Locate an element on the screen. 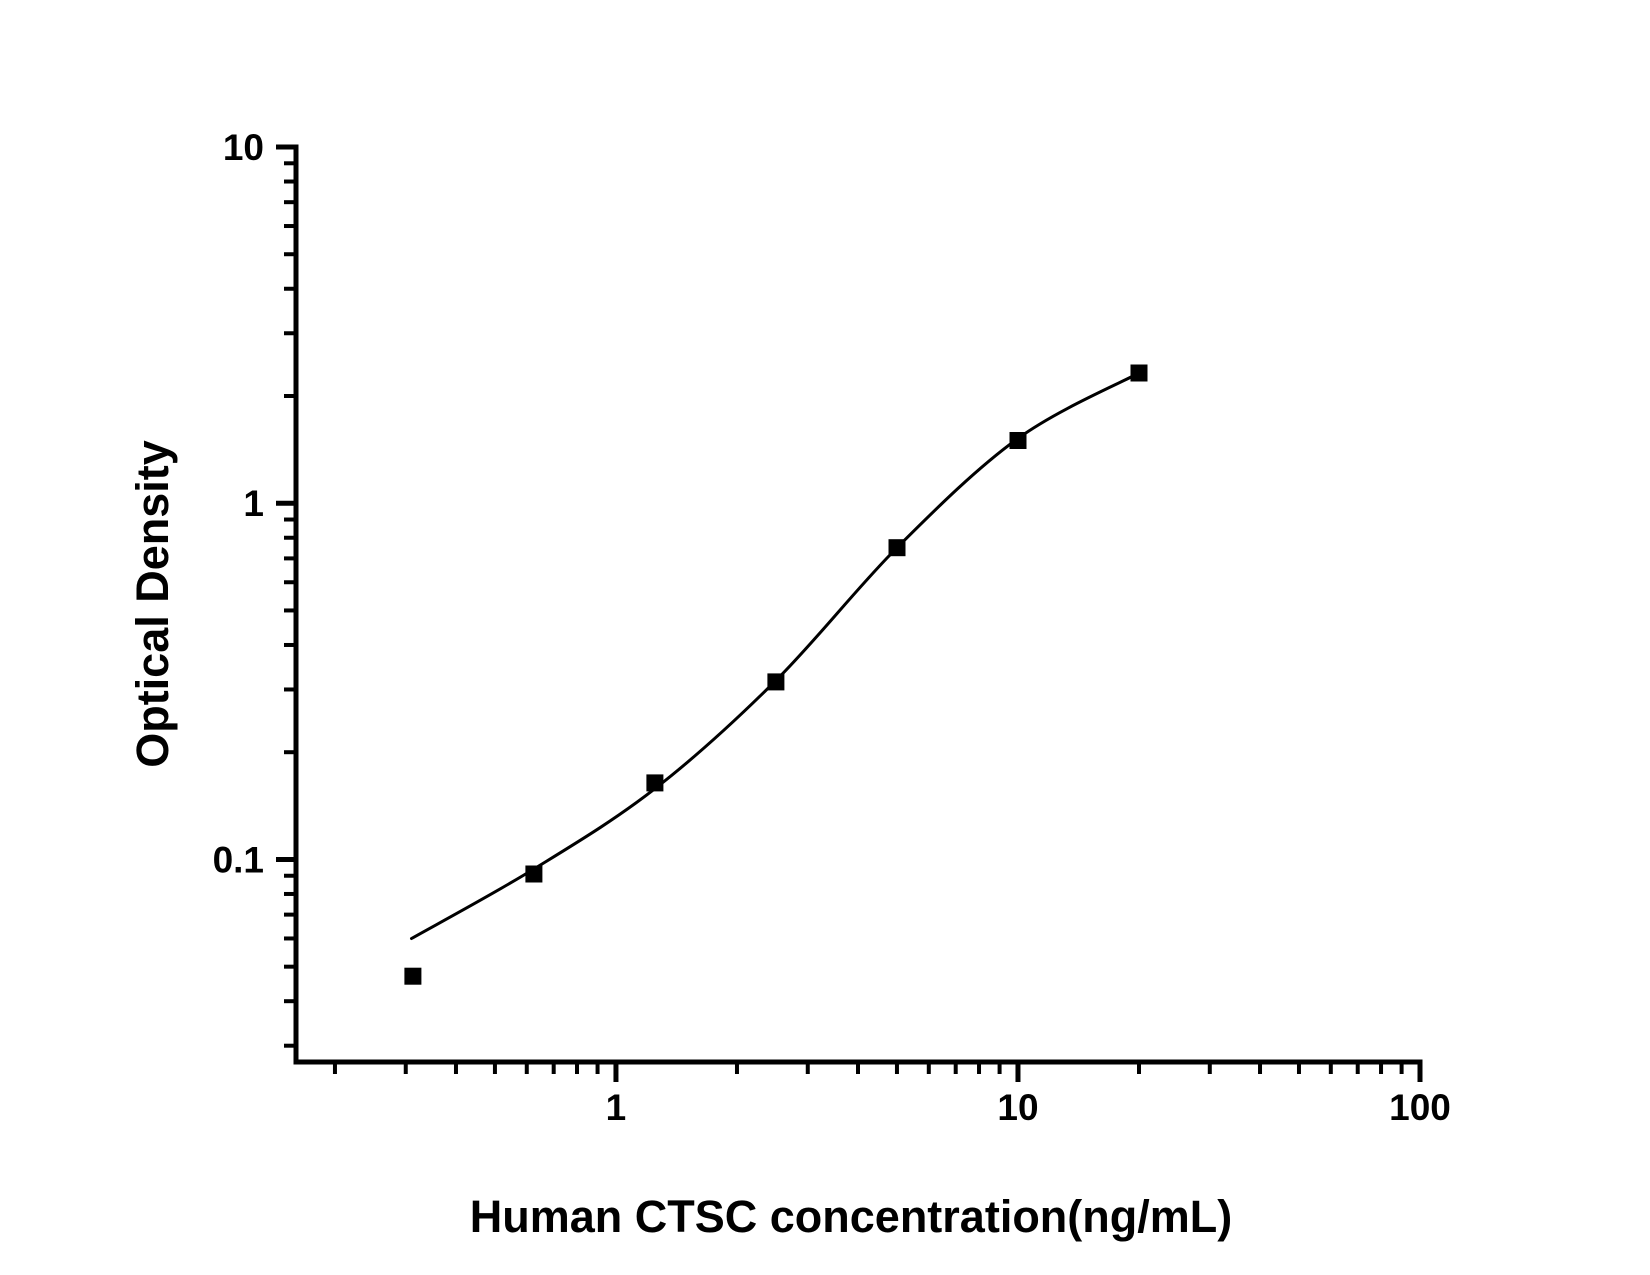 This screenshot has height=1275, width=1650. x-axis: 1 10 100 is located at coordinates (872, 1093).